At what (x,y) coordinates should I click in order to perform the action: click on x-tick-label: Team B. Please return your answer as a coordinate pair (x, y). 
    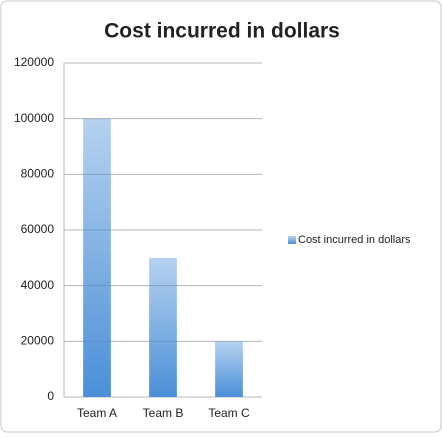
    Looking at the image, I should click on (163, 413).